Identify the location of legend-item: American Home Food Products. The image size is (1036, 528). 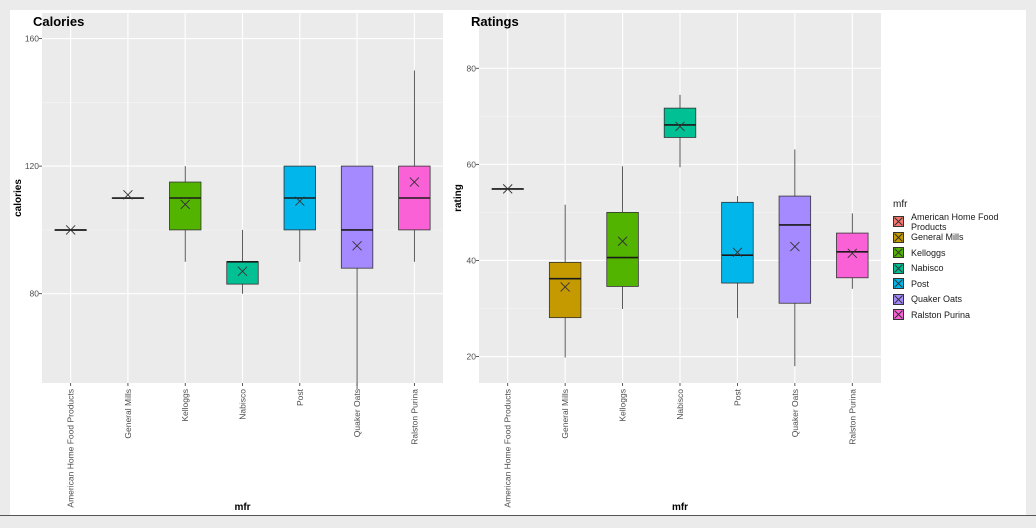
(964, 221).